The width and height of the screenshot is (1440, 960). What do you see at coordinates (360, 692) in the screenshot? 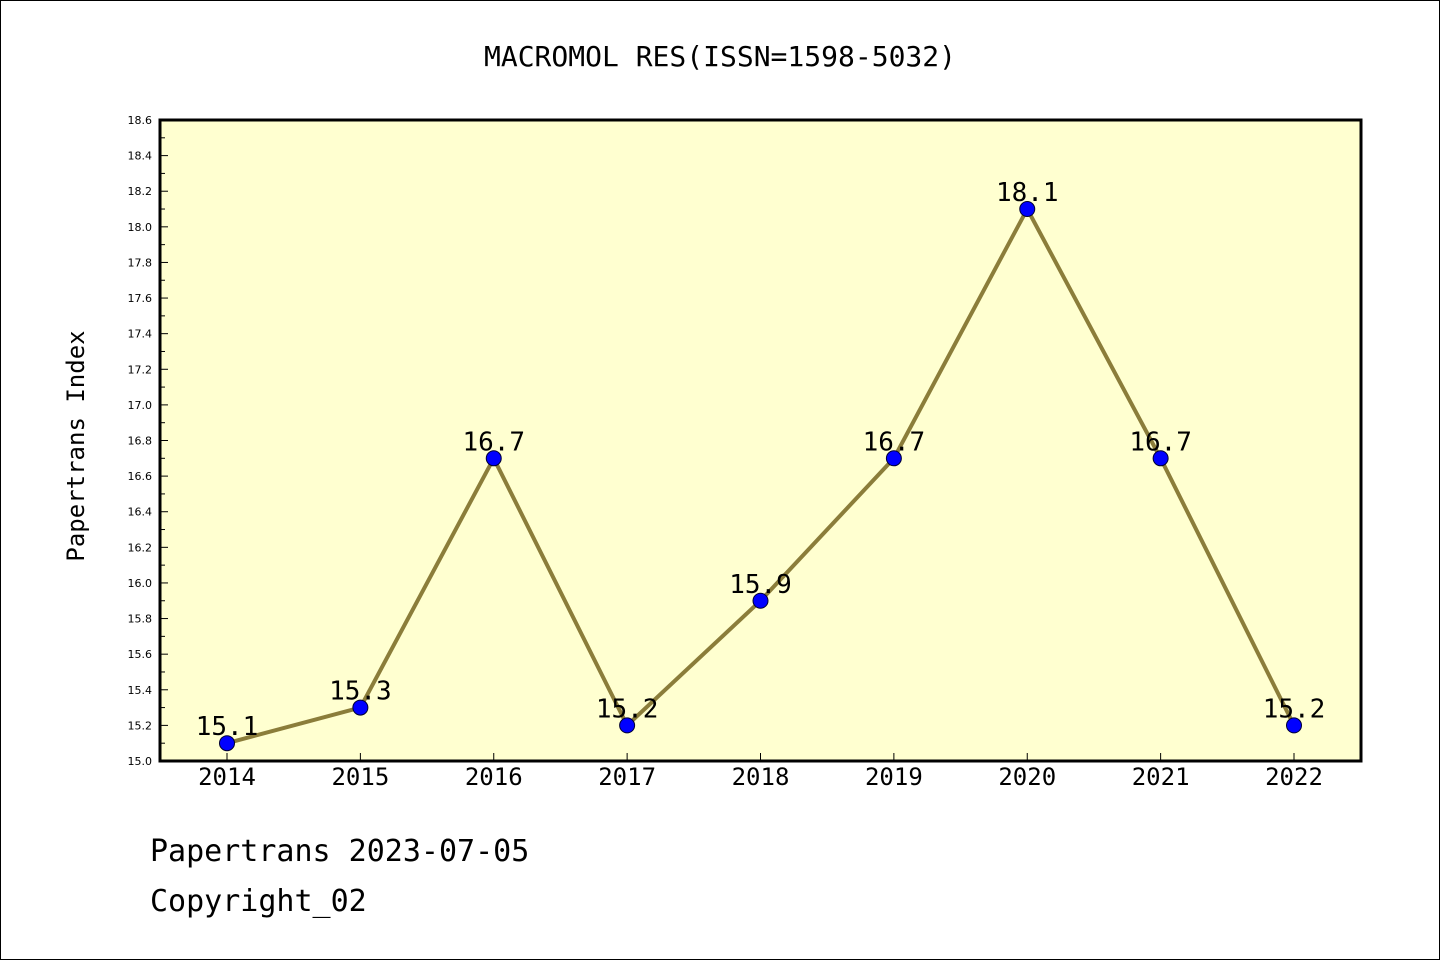
I see `data-label: 15.3` at bounding box center [360, 692].